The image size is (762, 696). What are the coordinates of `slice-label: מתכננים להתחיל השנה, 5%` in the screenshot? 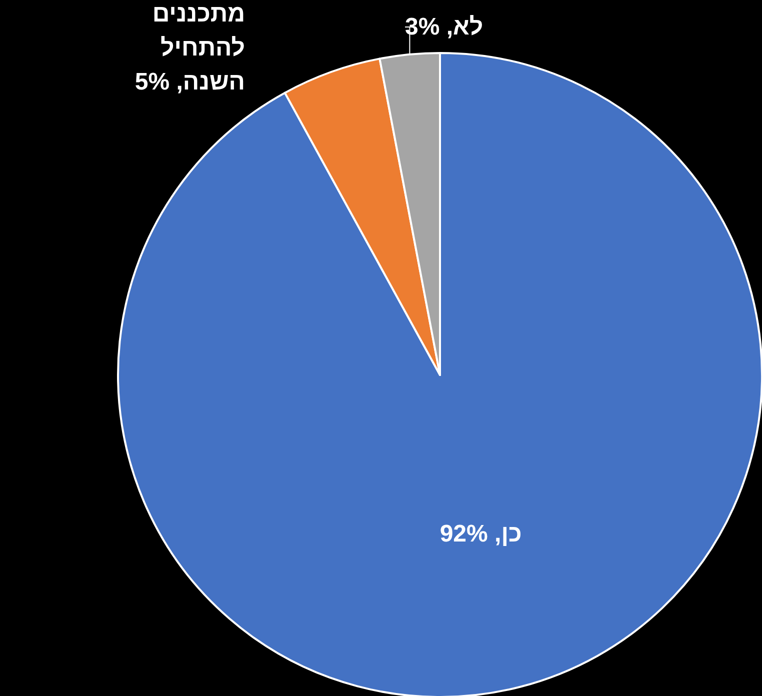 It's located at (189, 48).